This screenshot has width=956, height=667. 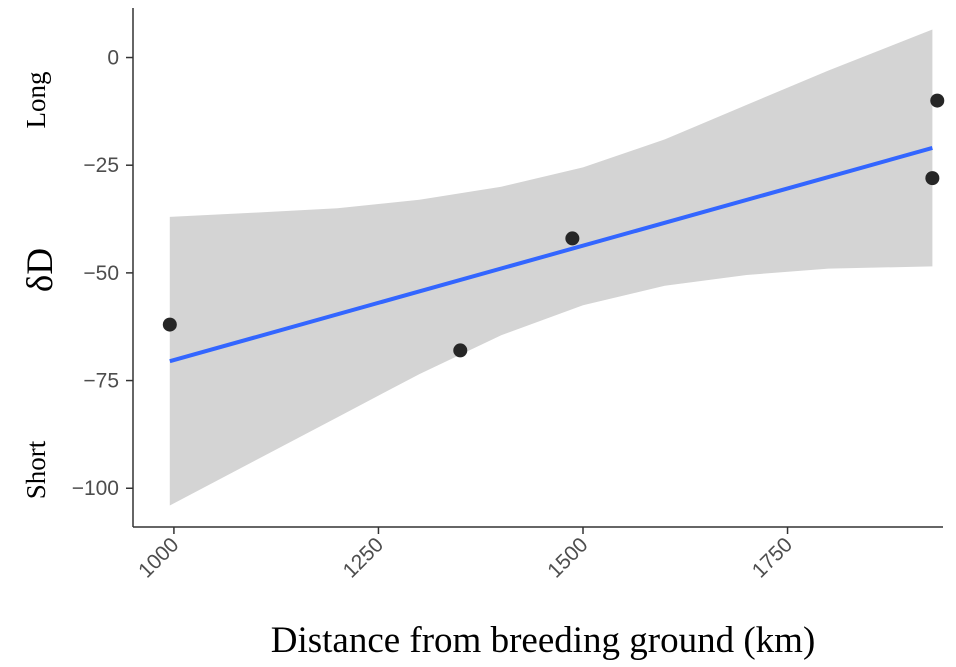 What do you see at coordinates (113, 58) in the screenshot?
I see `y-tick-label: 0` at bounding box center [113, 58].